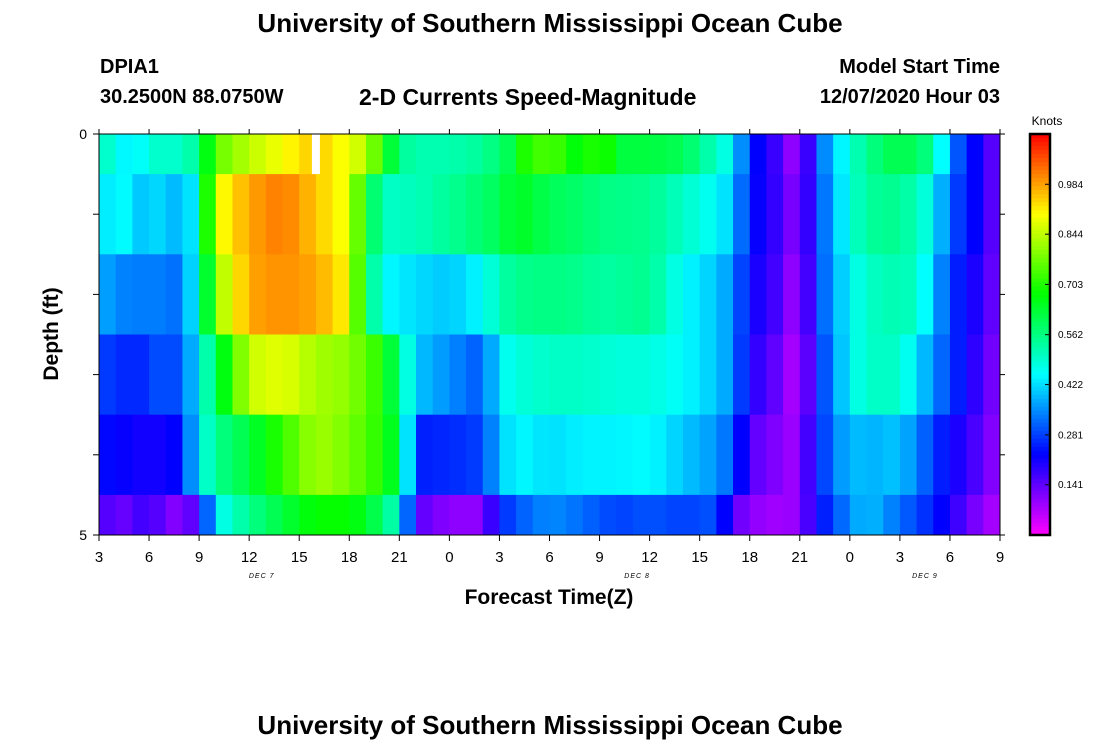  What do you see at coordinates (749, 557) in the screenshot?
I see `x-tick-label: 18` at bounding box center [749, 557].